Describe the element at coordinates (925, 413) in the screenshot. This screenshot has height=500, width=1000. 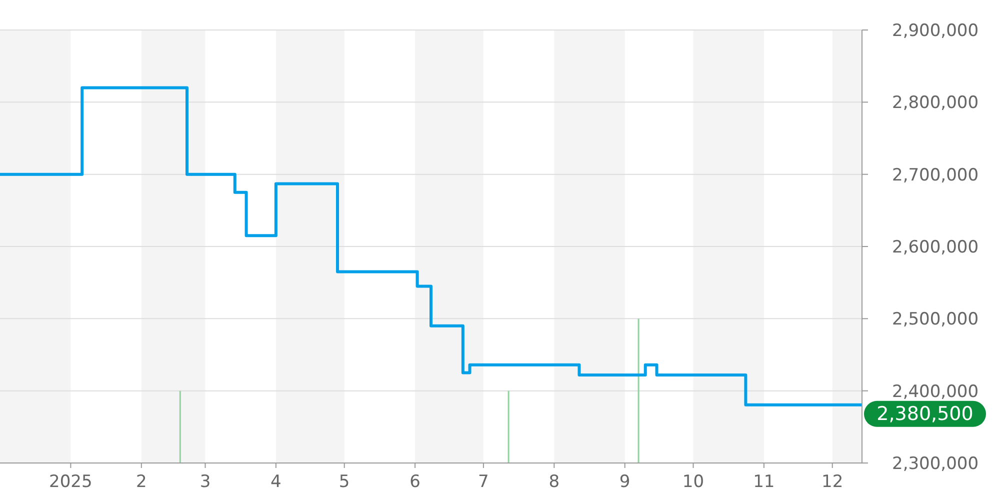
I see `text: 2,380,500` at that location.